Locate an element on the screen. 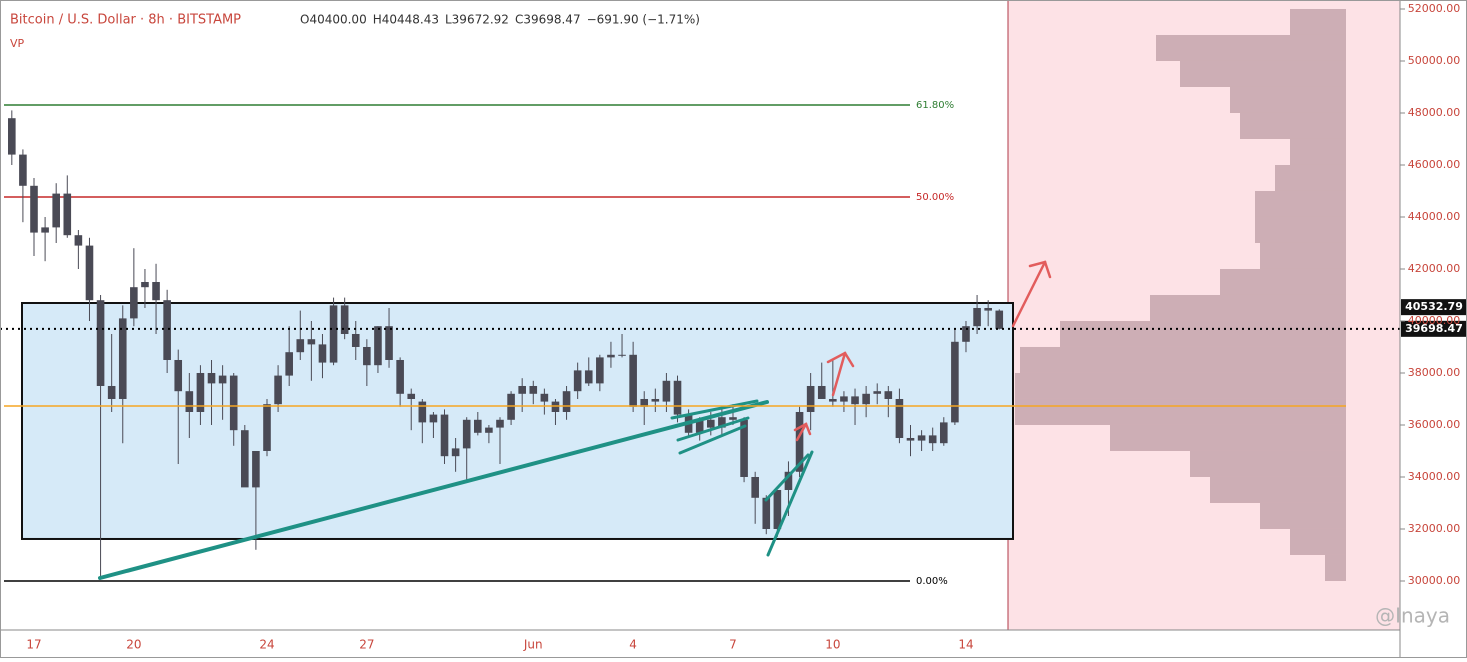  x-tick-label: 27 is located at coordinates (366, 645).